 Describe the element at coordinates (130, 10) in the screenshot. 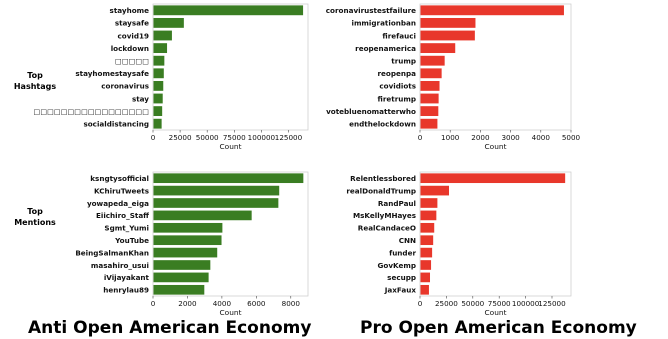

I see `category-label: stayhome` at that location.